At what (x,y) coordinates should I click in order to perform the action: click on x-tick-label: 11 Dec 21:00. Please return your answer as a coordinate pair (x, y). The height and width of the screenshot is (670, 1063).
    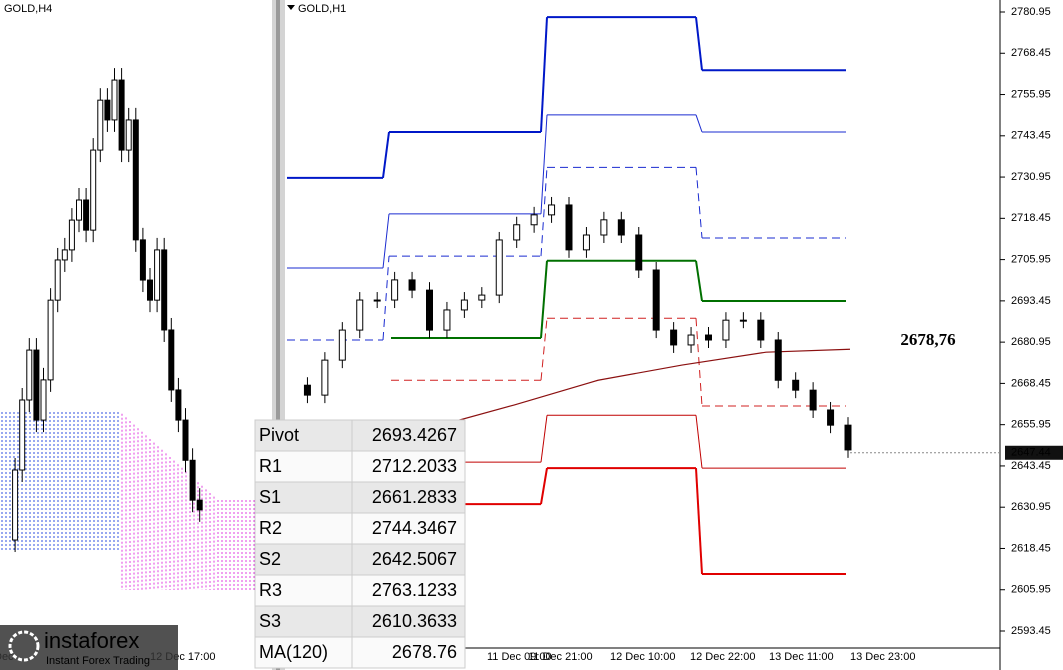
    Looking at the image, I should click on (560, 657).